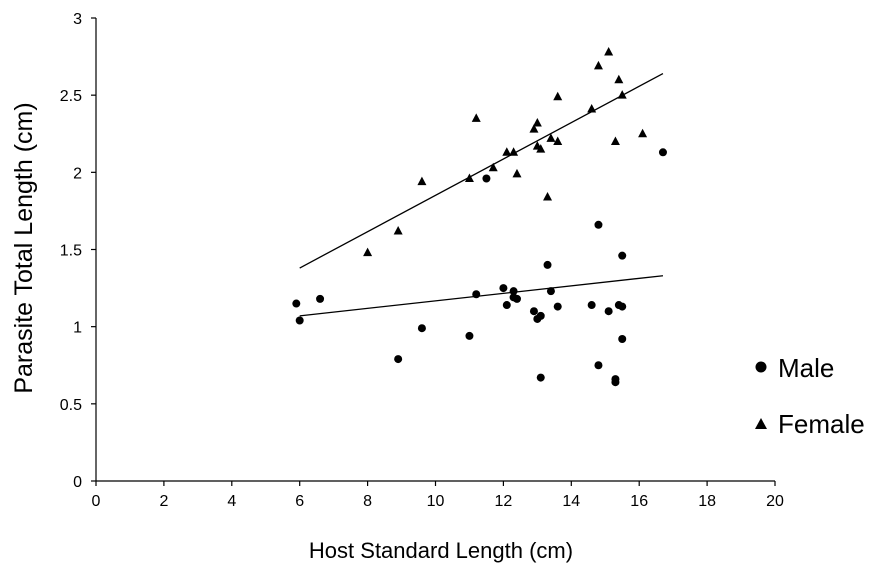  I want to click on x-tick-label: 20, so click(775, 501).